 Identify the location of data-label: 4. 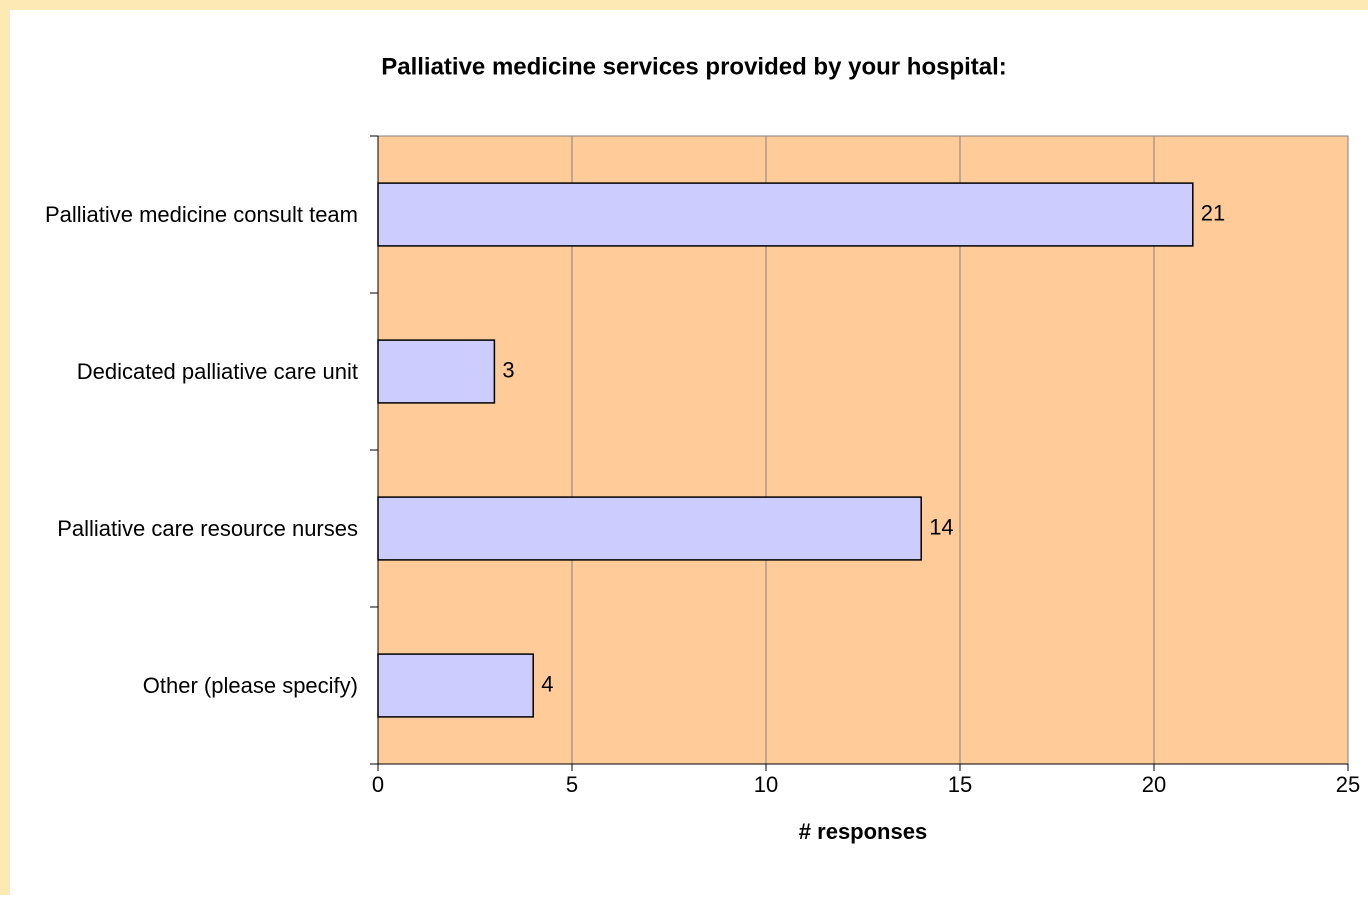
(547, 683).